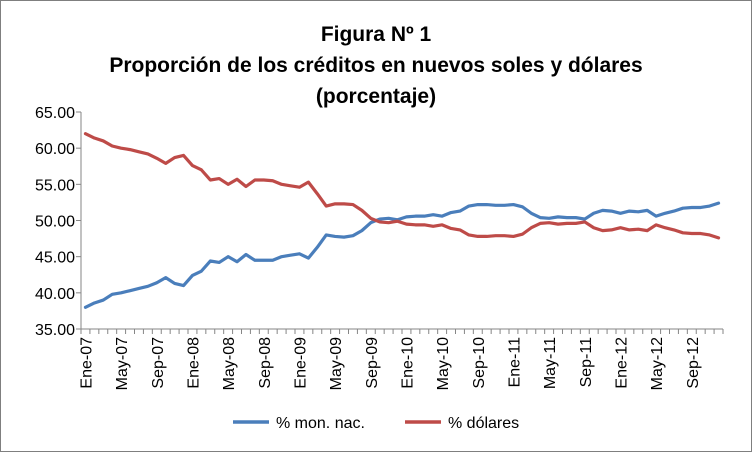 The width and height of the screenshot is (752, 452). What do you see at coordinates (193, 363) in the screenshot?
I see `x-tick-label: Ene-08` at bounding box center [193, 363].